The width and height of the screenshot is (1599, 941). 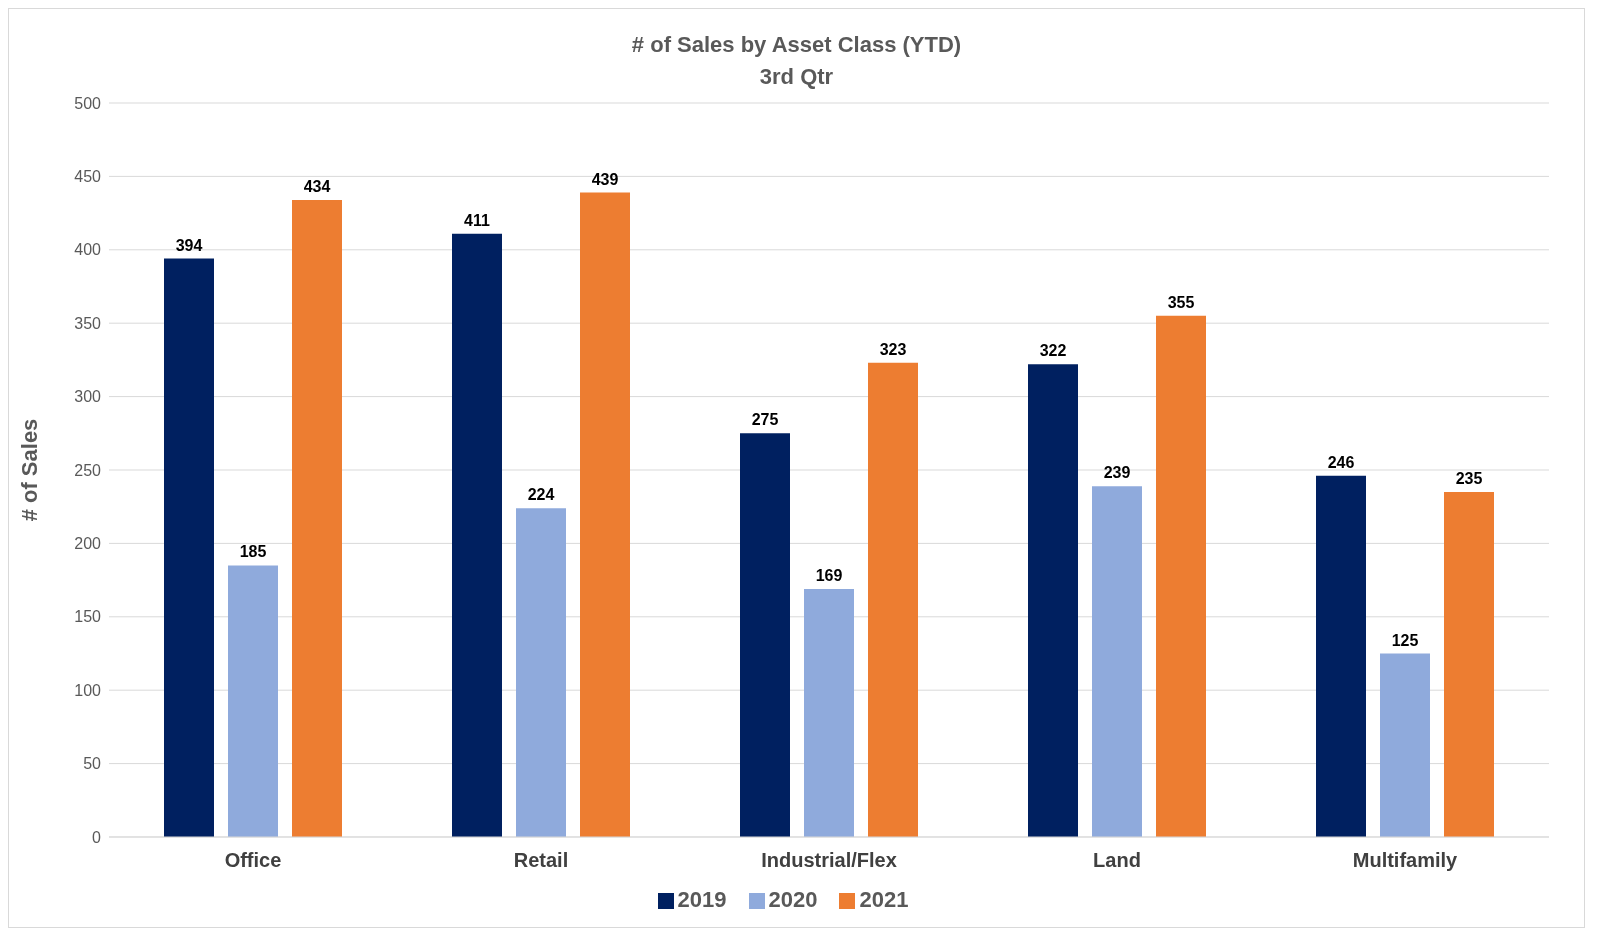 I want to click on data-label: 246, so click(x=1341, y=462).